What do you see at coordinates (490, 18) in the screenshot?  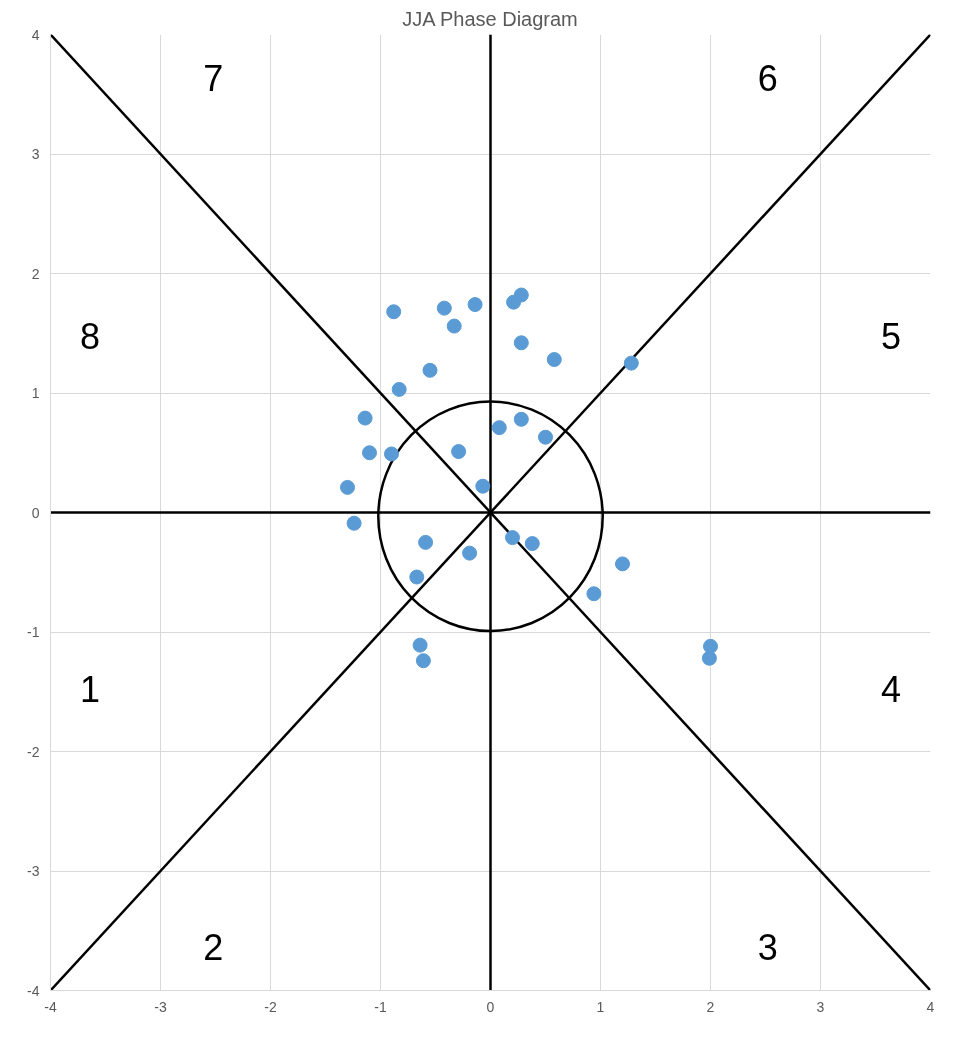 I see `chart-title: JJA Phase Diagram` at bounding box center [490, 18].